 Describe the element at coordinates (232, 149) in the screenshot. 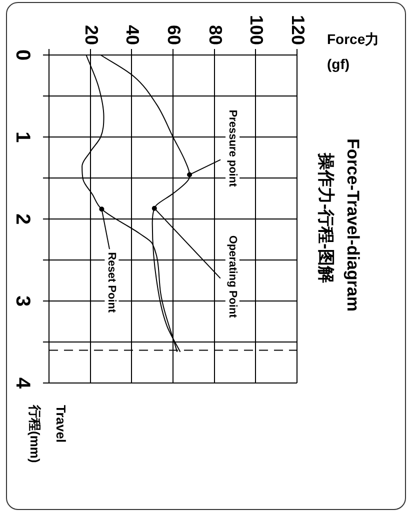

I see `annotation: Pressure point` at that location.